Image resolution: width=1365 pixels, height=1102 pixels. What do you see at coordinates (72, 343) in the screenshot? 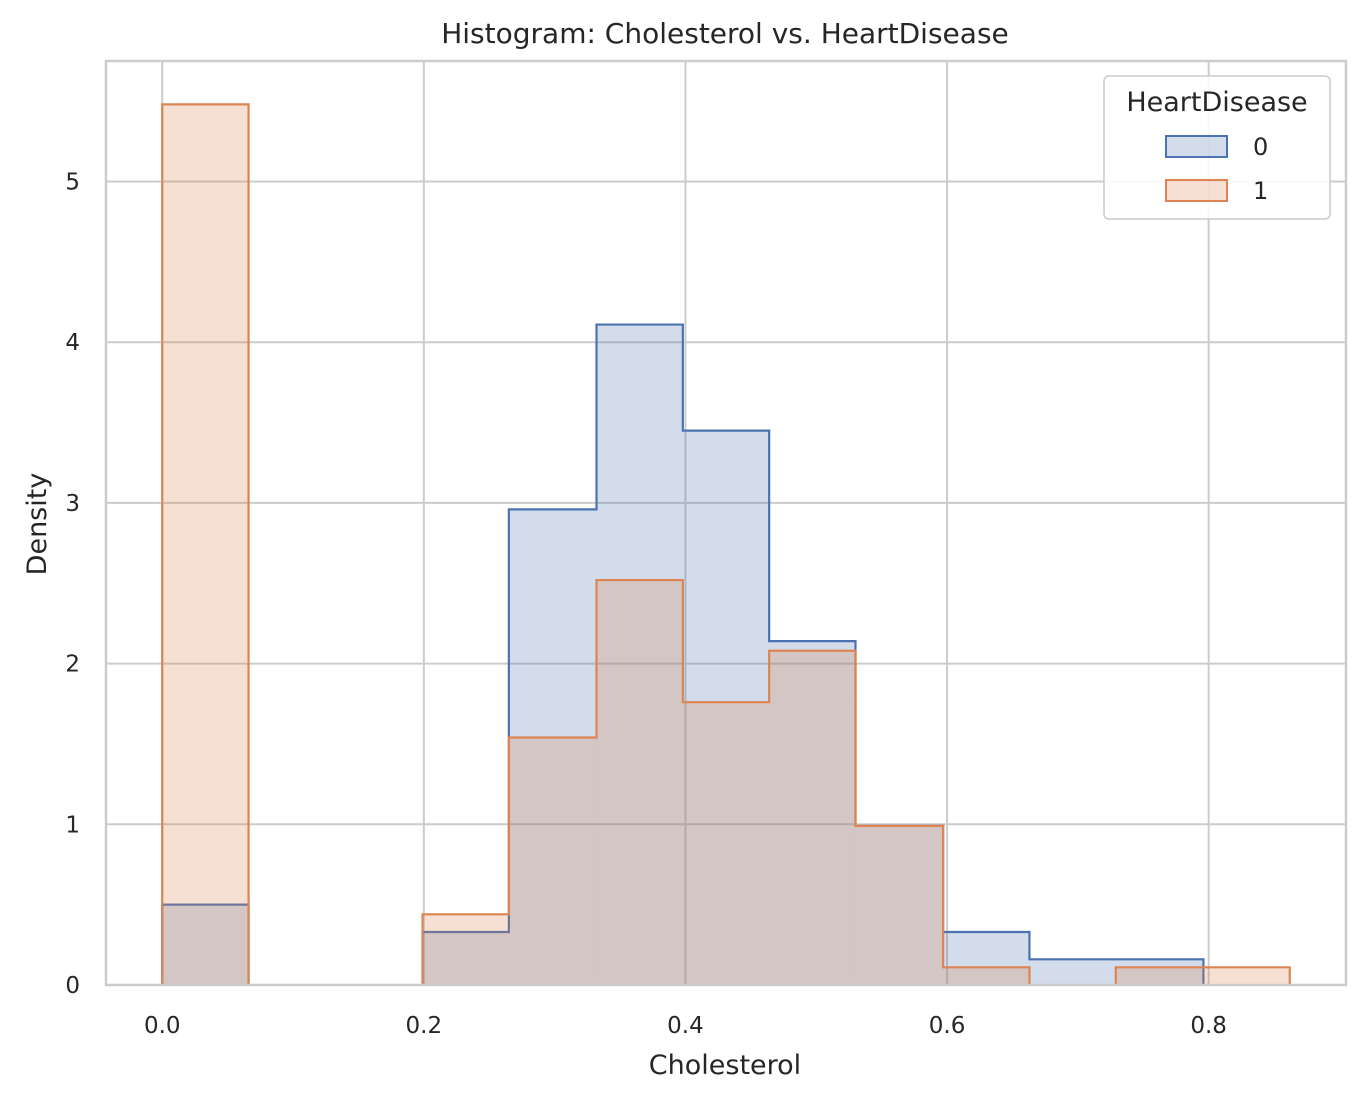
I see `y-tick-label-4: 4` at bounding box center [72, 343].